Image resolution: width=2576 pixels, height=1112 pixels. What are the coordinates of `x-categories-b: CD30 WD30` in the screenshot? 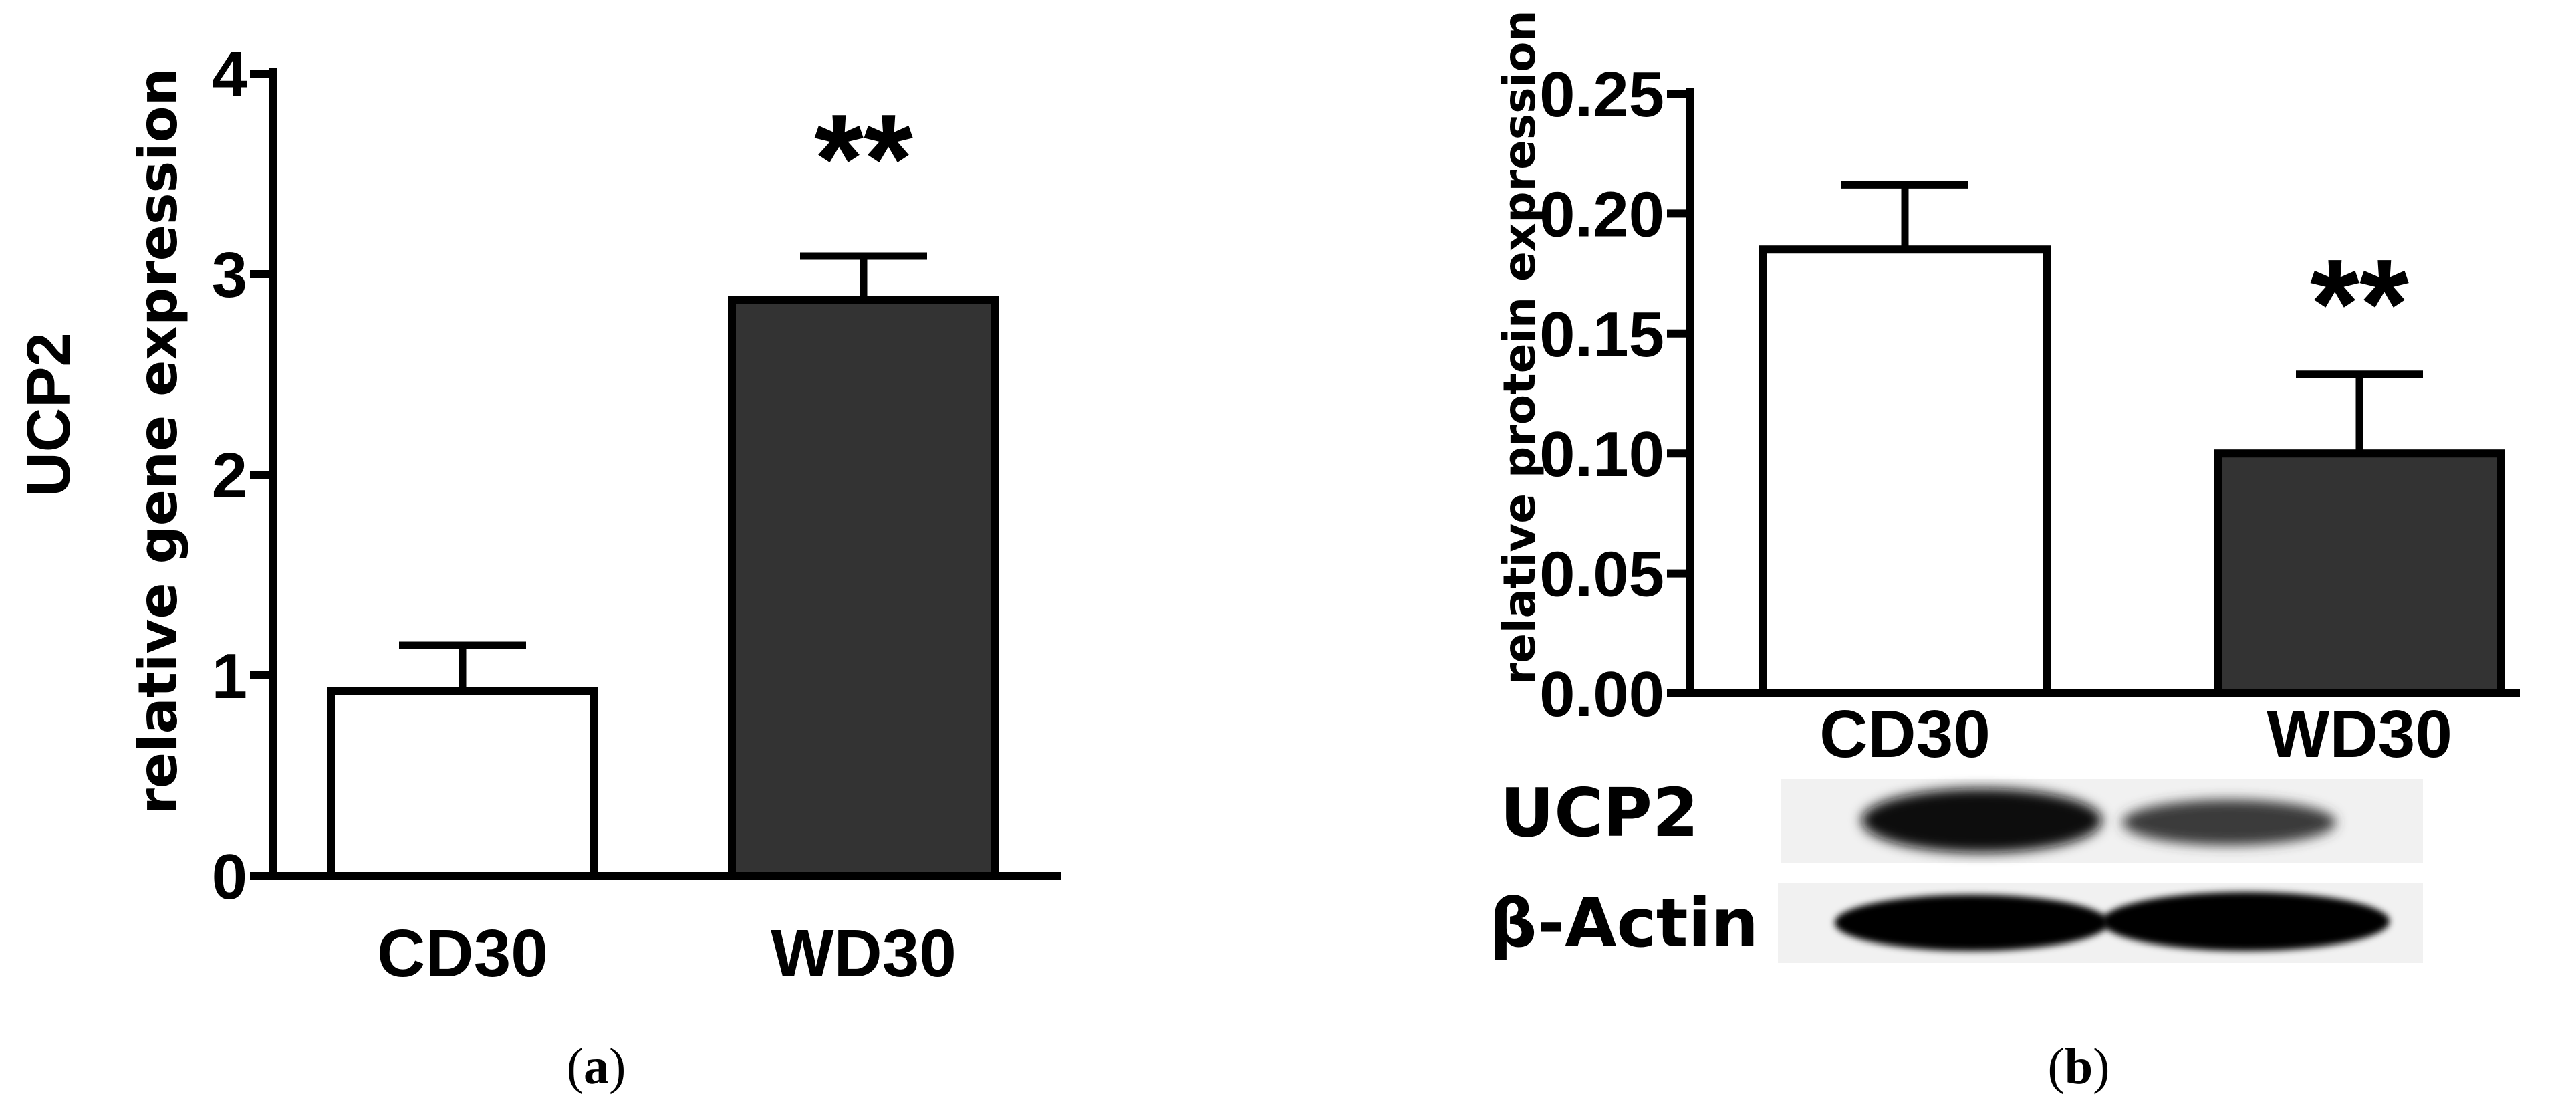 It's located at (2135, 734).